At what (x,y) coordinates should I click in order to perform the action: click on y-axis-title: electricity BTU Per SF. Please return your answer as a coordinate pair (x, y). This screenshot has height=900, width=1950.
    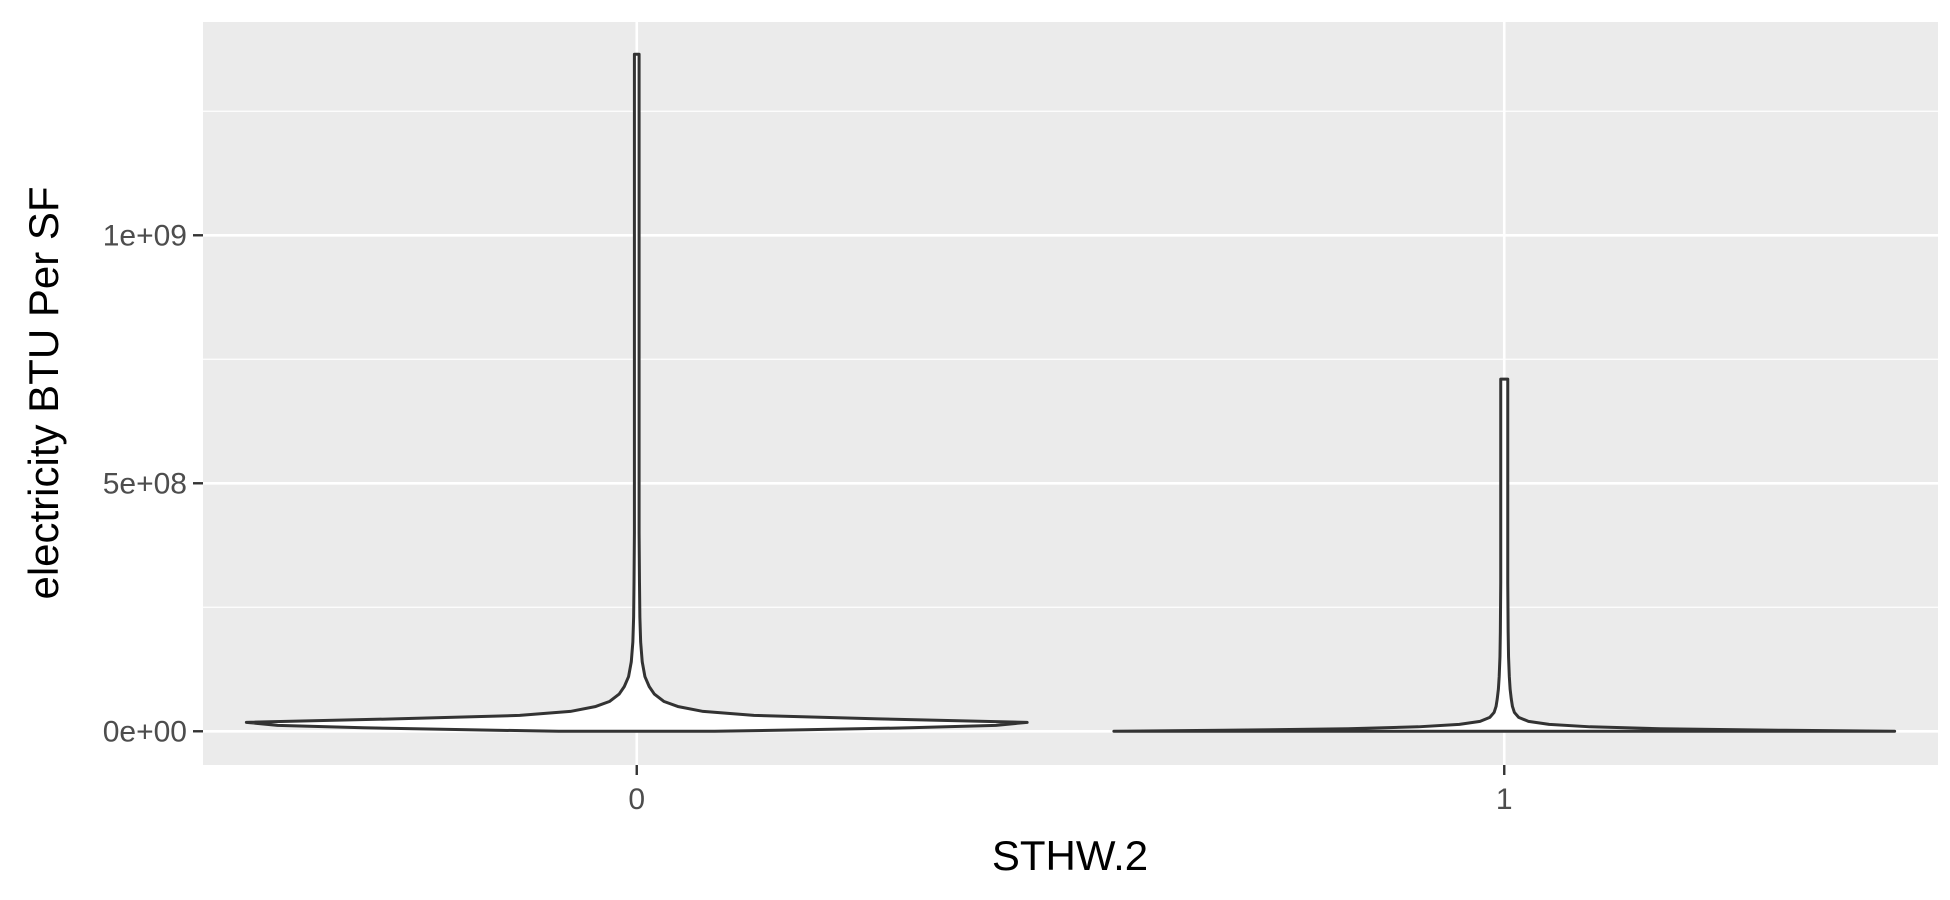
    Looking at the image, I should click on (43, 392).